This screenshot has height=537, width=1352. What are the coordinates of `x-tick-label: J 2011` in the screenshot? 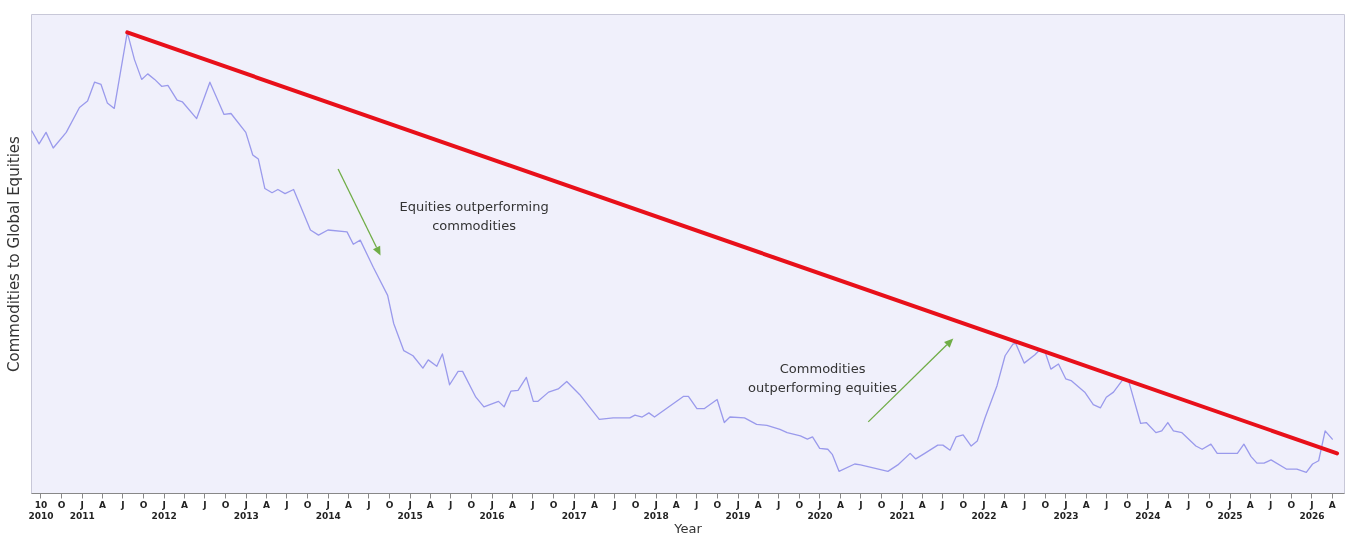 It's located at (82, 510).